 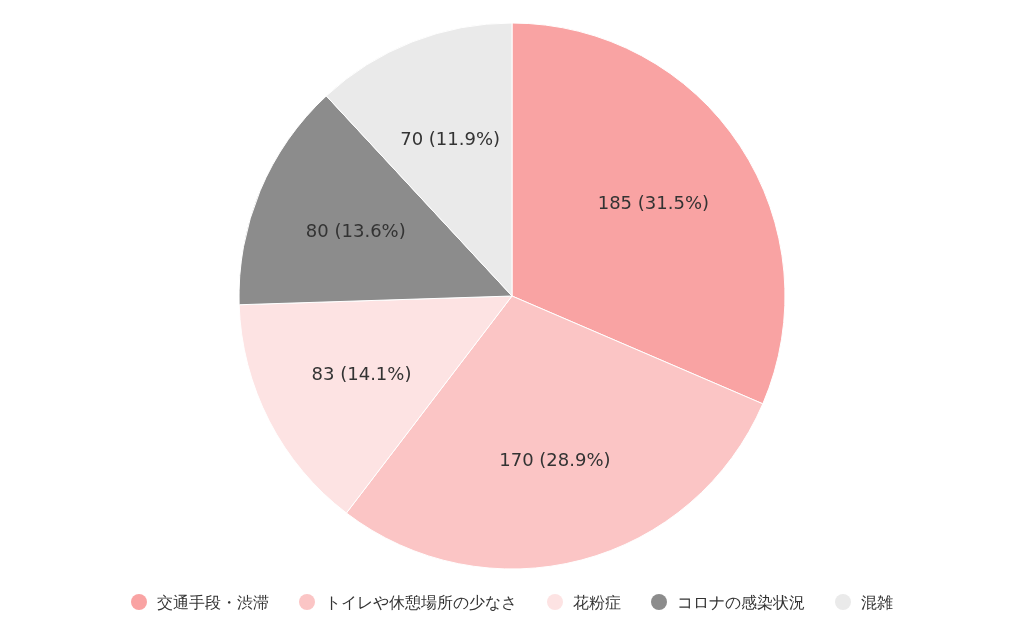 What do you see at coordinates (213, 602) in the screenshot?
I see `legend-label: 交通手段・渋滞` at bounding box center [213, 602].